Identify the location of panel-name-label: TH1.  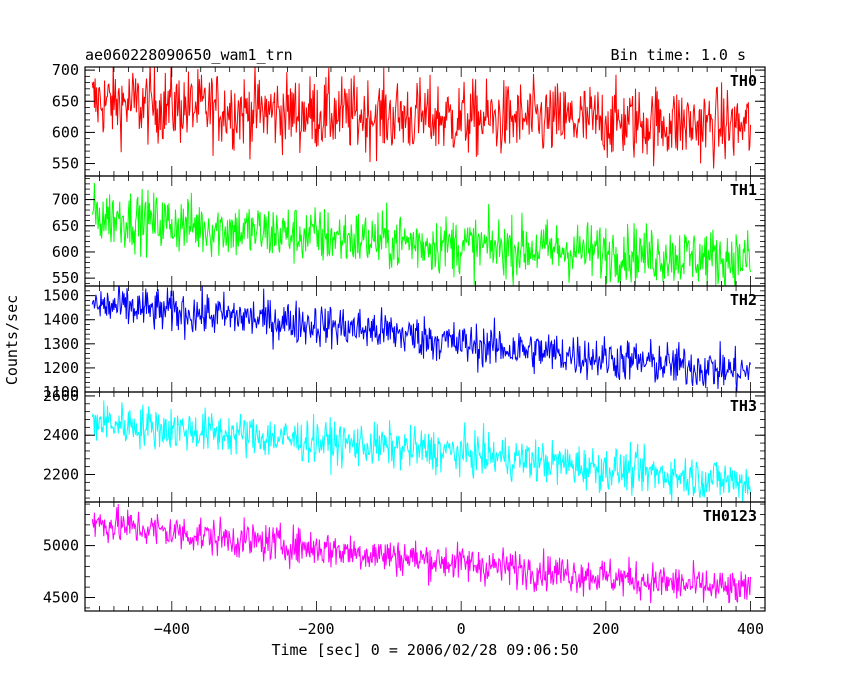
(743, 190).